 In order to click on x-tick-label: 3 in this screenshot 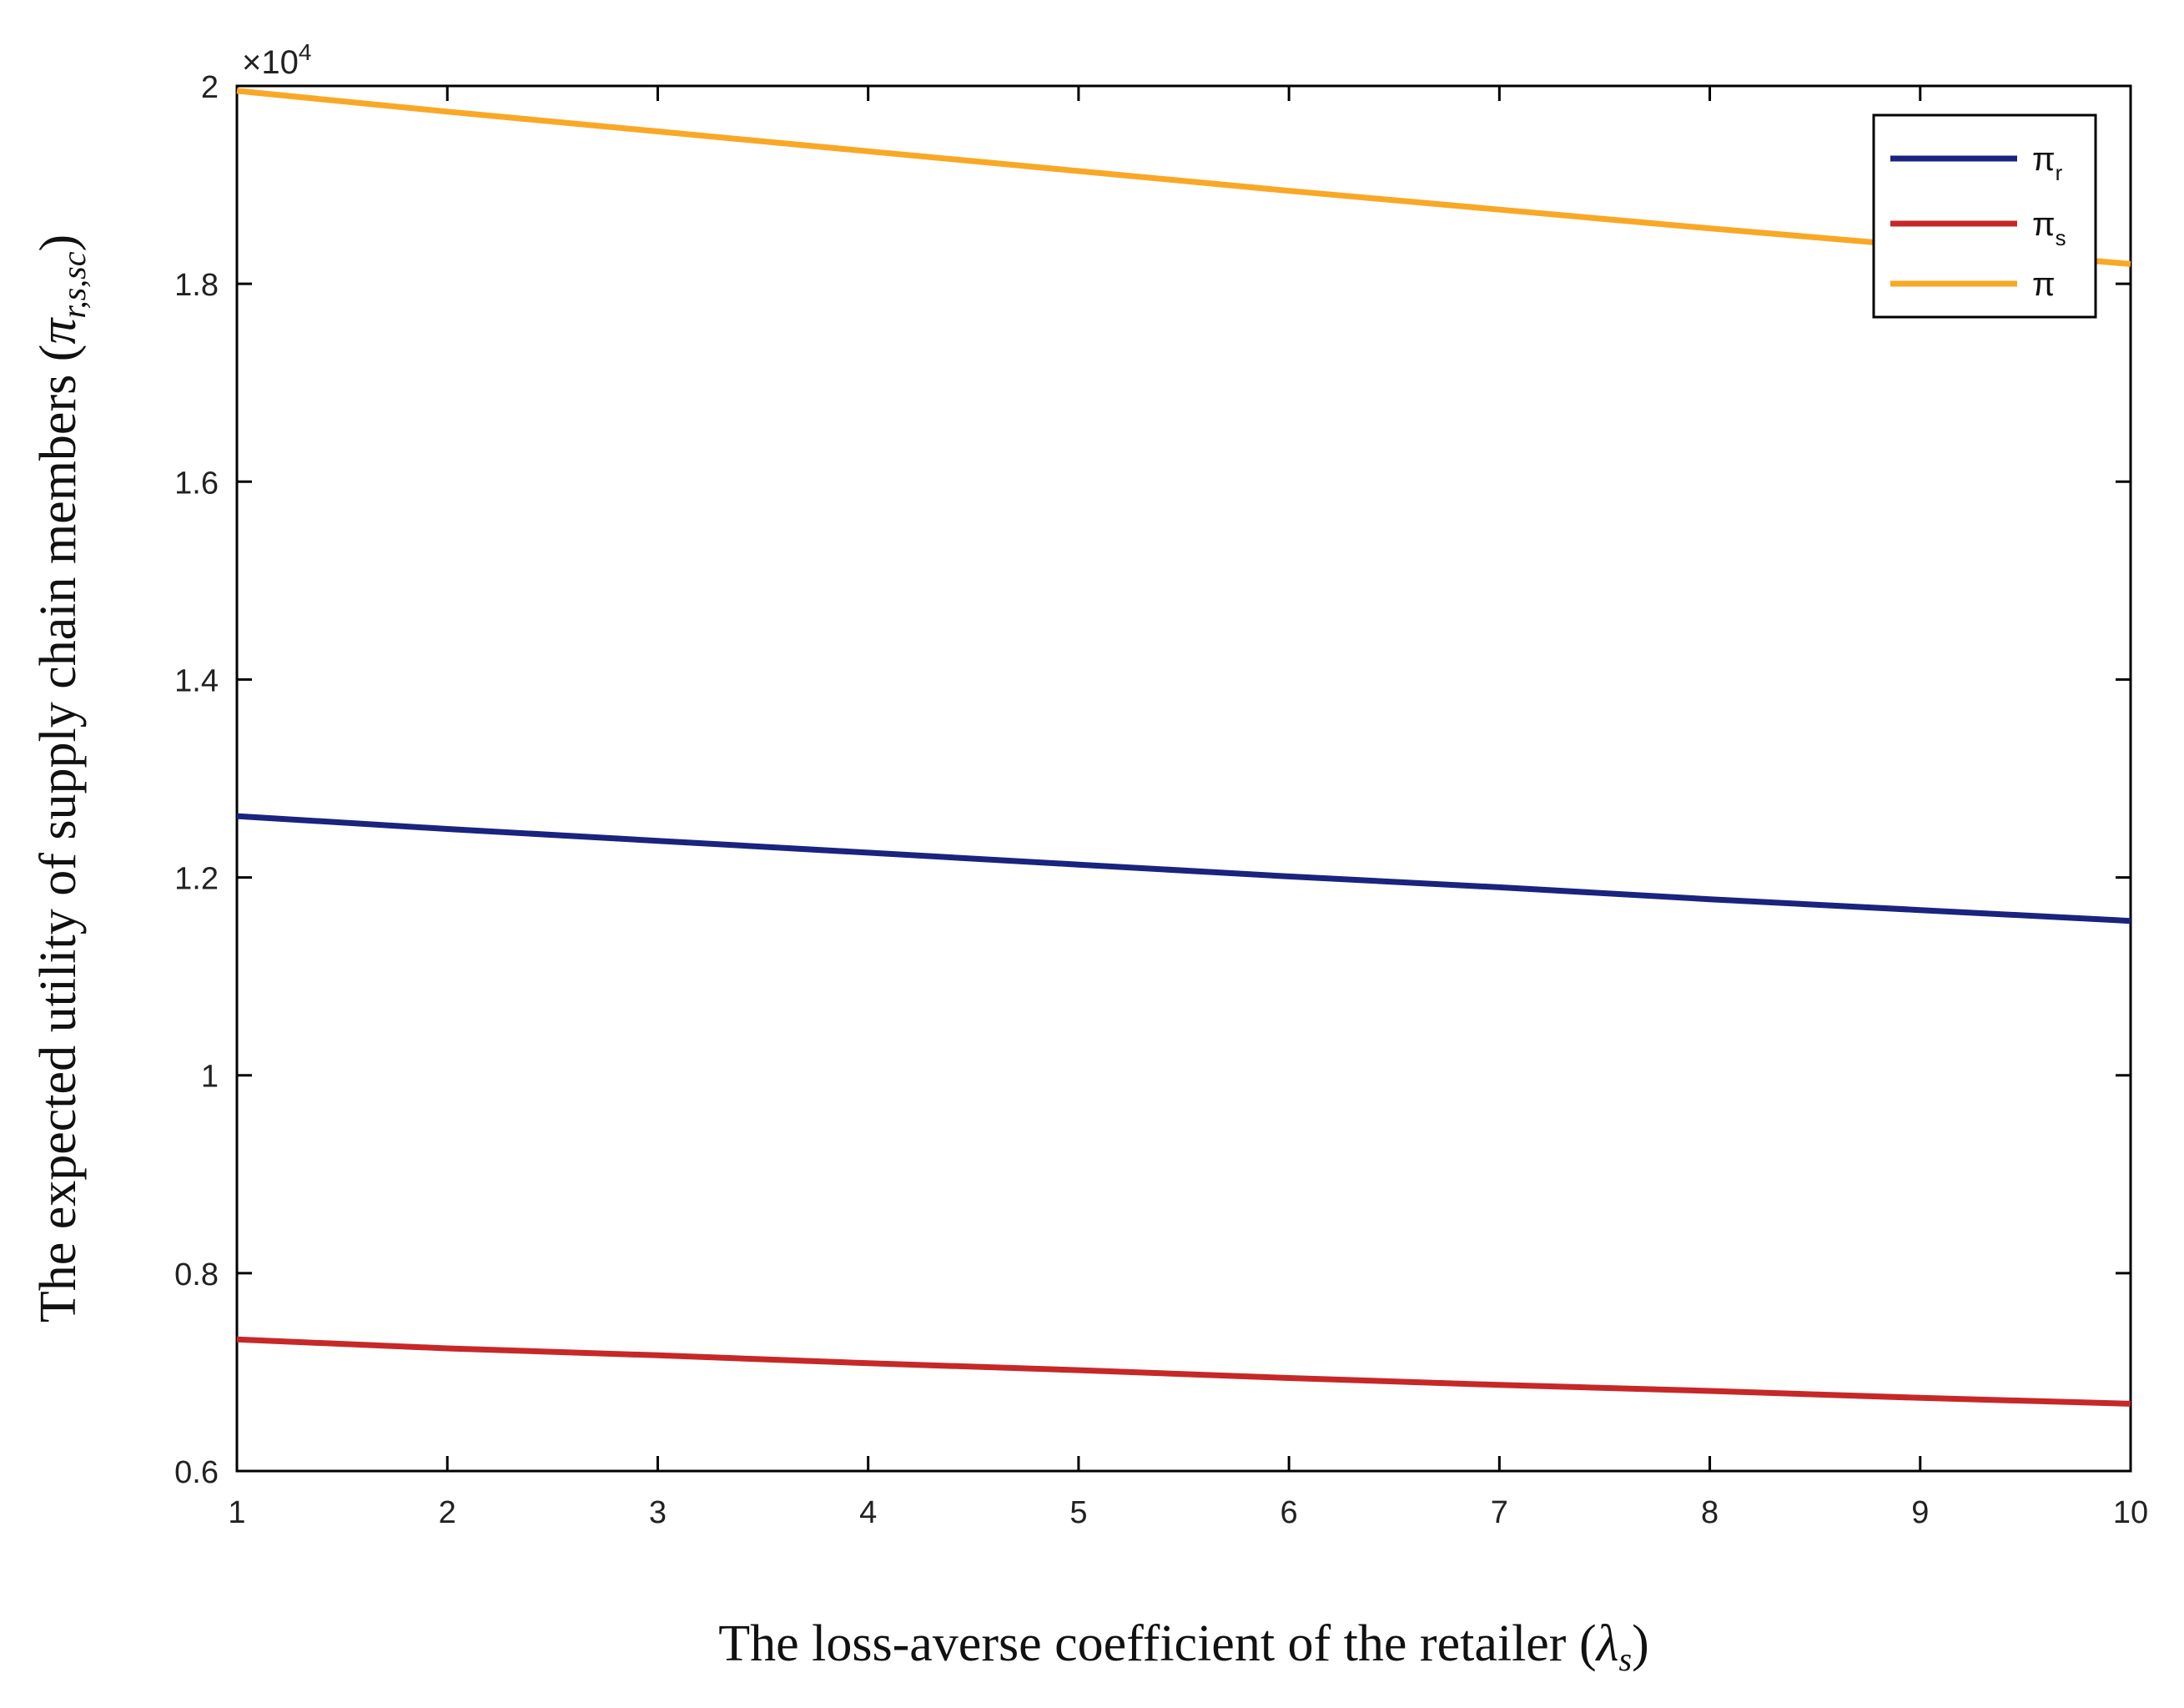, I will do `click(658, 1512)`.